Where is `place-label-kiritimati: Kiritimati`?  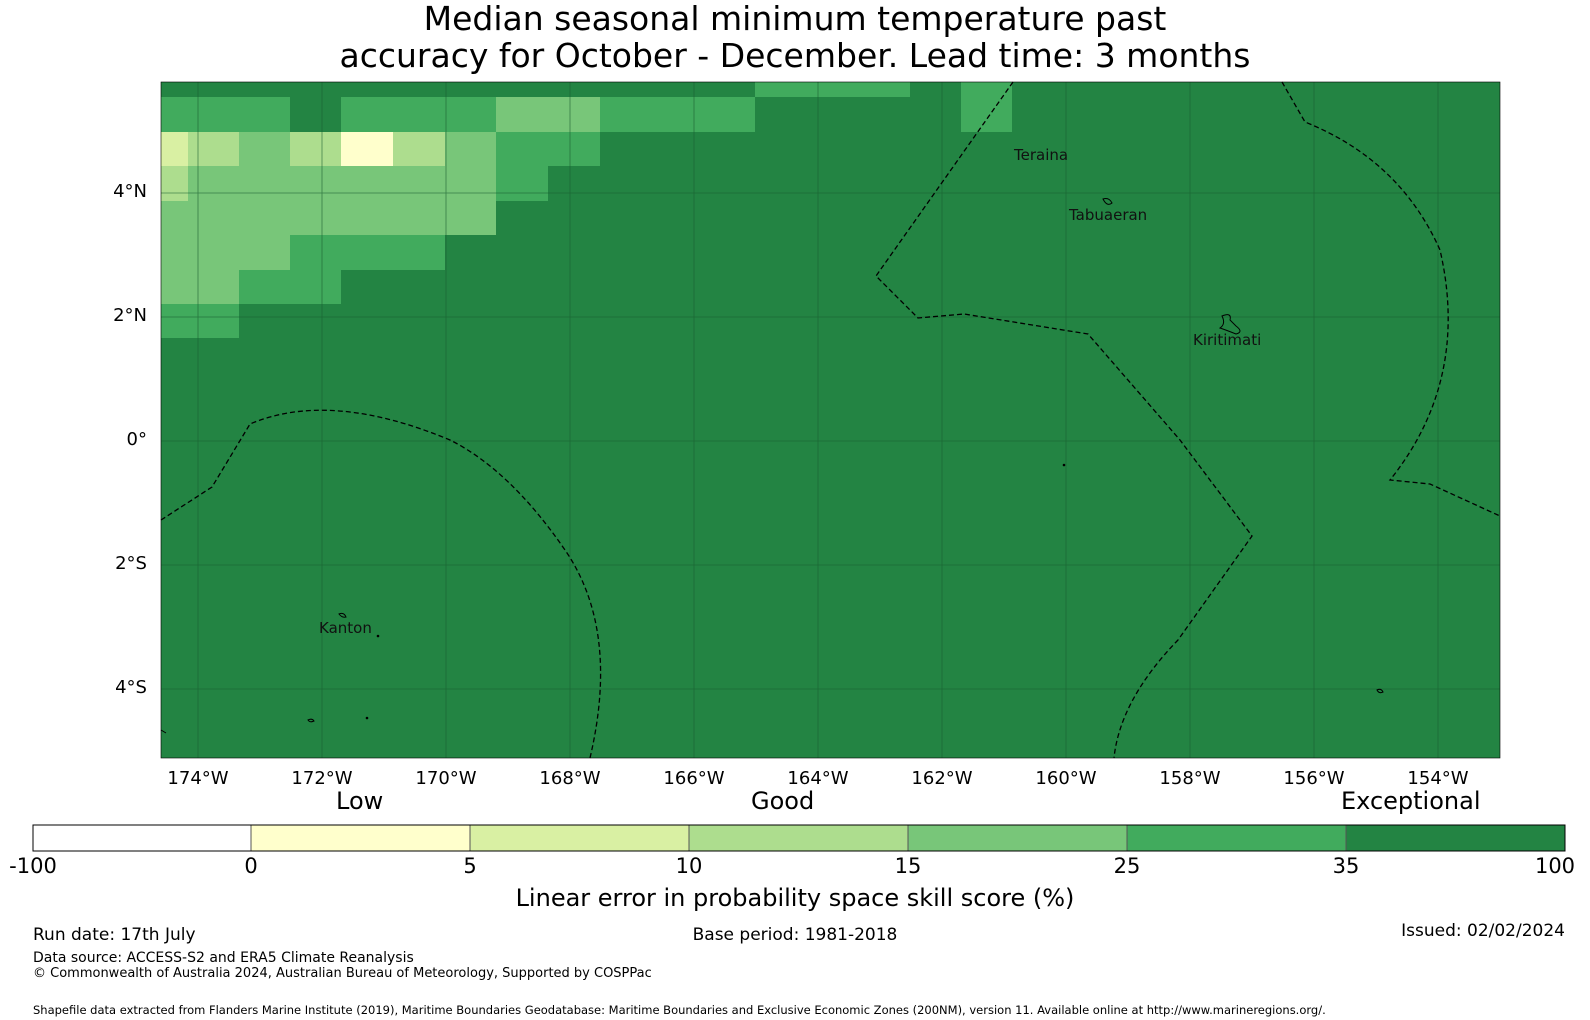
place-label-kiritimati: Kiritimati is located at coordinates (1227, 340).